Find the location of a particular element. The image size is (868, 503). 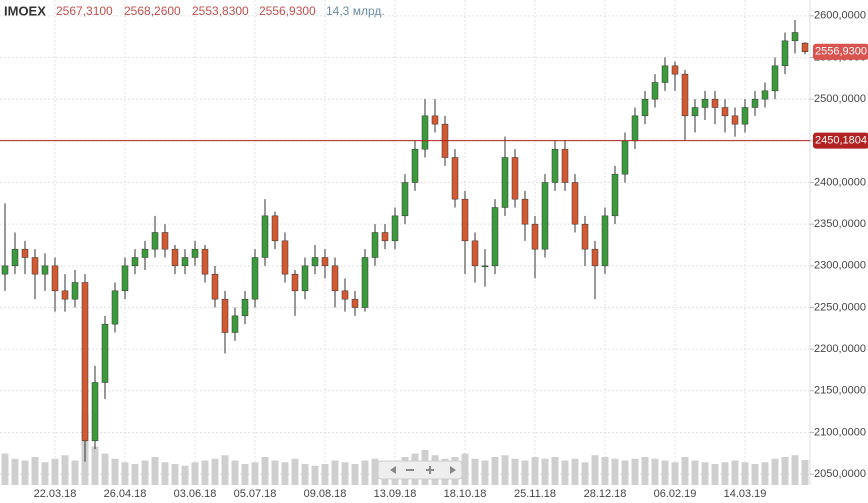

x-tick-label: 09.08.18 is located at coordinates (325, 494).